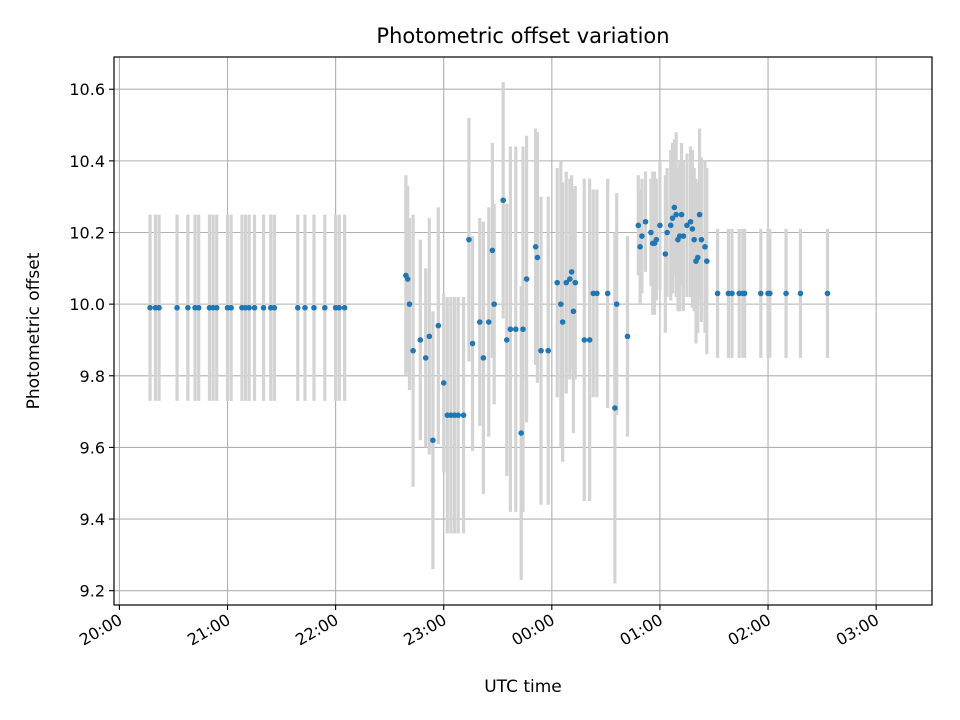  Describe the element at coordinates (92, 591) in the screenshot. I see `y-tick-label: 9.2` at that location.